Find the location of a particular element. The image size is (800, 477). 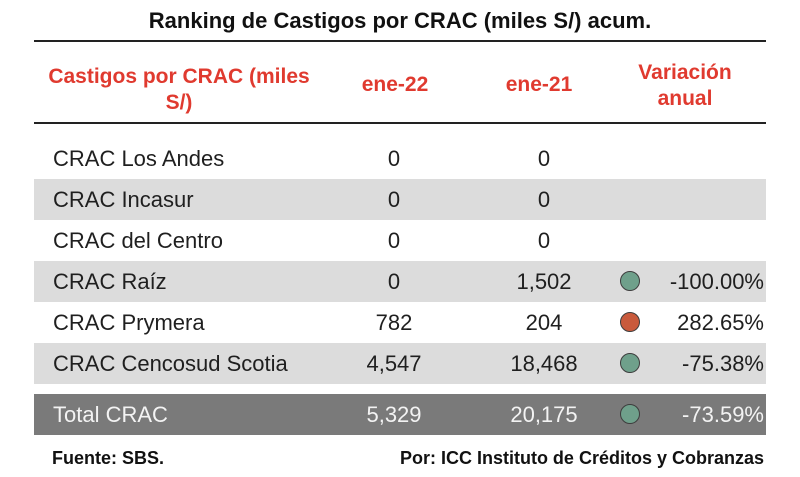

row-value-ene-21: 18,468 is located at coordinates (544, 363).